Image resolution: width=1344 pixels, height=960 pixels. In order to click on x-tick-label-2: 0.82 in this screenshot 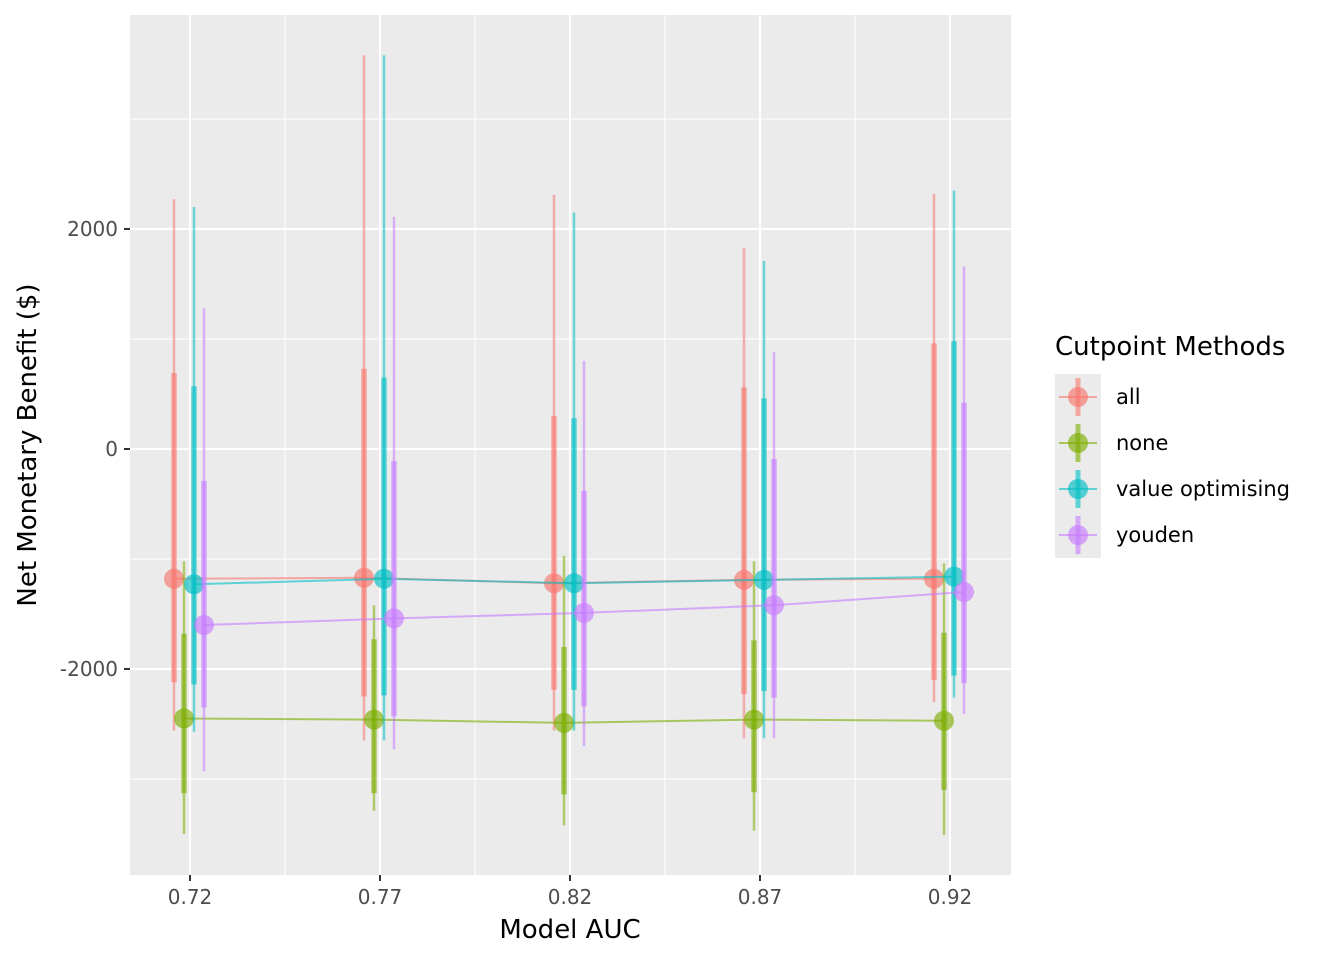, I will do `click(570, 897)`.